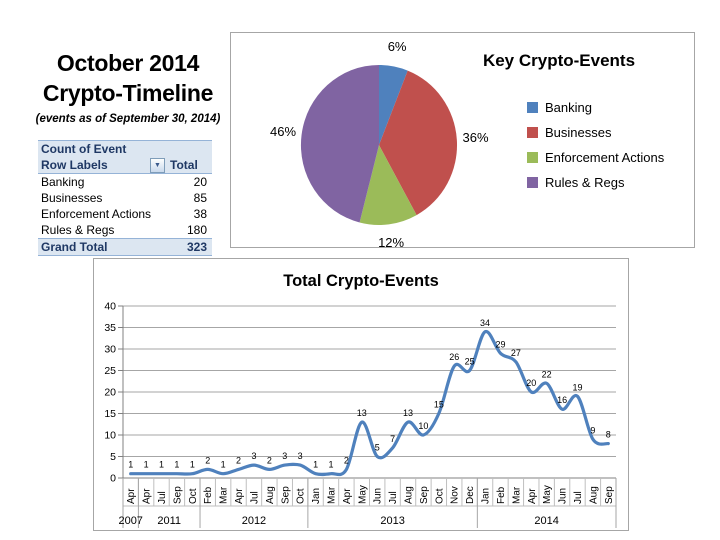  I want to click on row-label: Rules & Regs, so click(78, 230).